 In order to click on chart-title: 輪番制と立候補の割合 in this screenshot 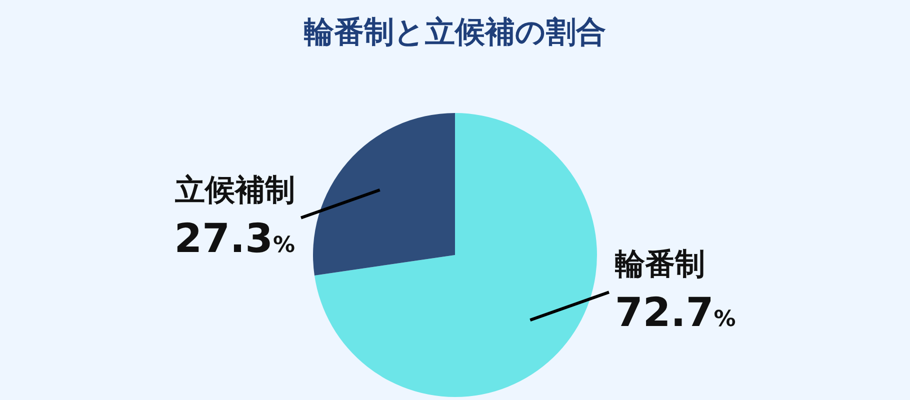, I will do `click(455, 33)`.